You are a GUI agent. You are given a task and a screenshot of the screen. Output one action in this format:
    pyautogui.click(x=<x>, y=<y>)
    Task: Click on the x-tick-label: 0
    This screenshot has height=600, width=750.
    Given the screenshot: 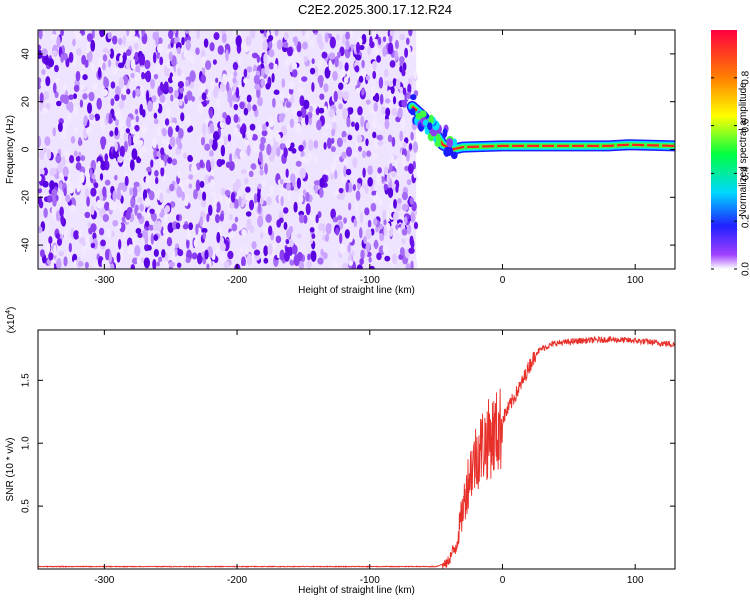 What is the action you would take?
    pyautogui.click(x=503, y=580)
    